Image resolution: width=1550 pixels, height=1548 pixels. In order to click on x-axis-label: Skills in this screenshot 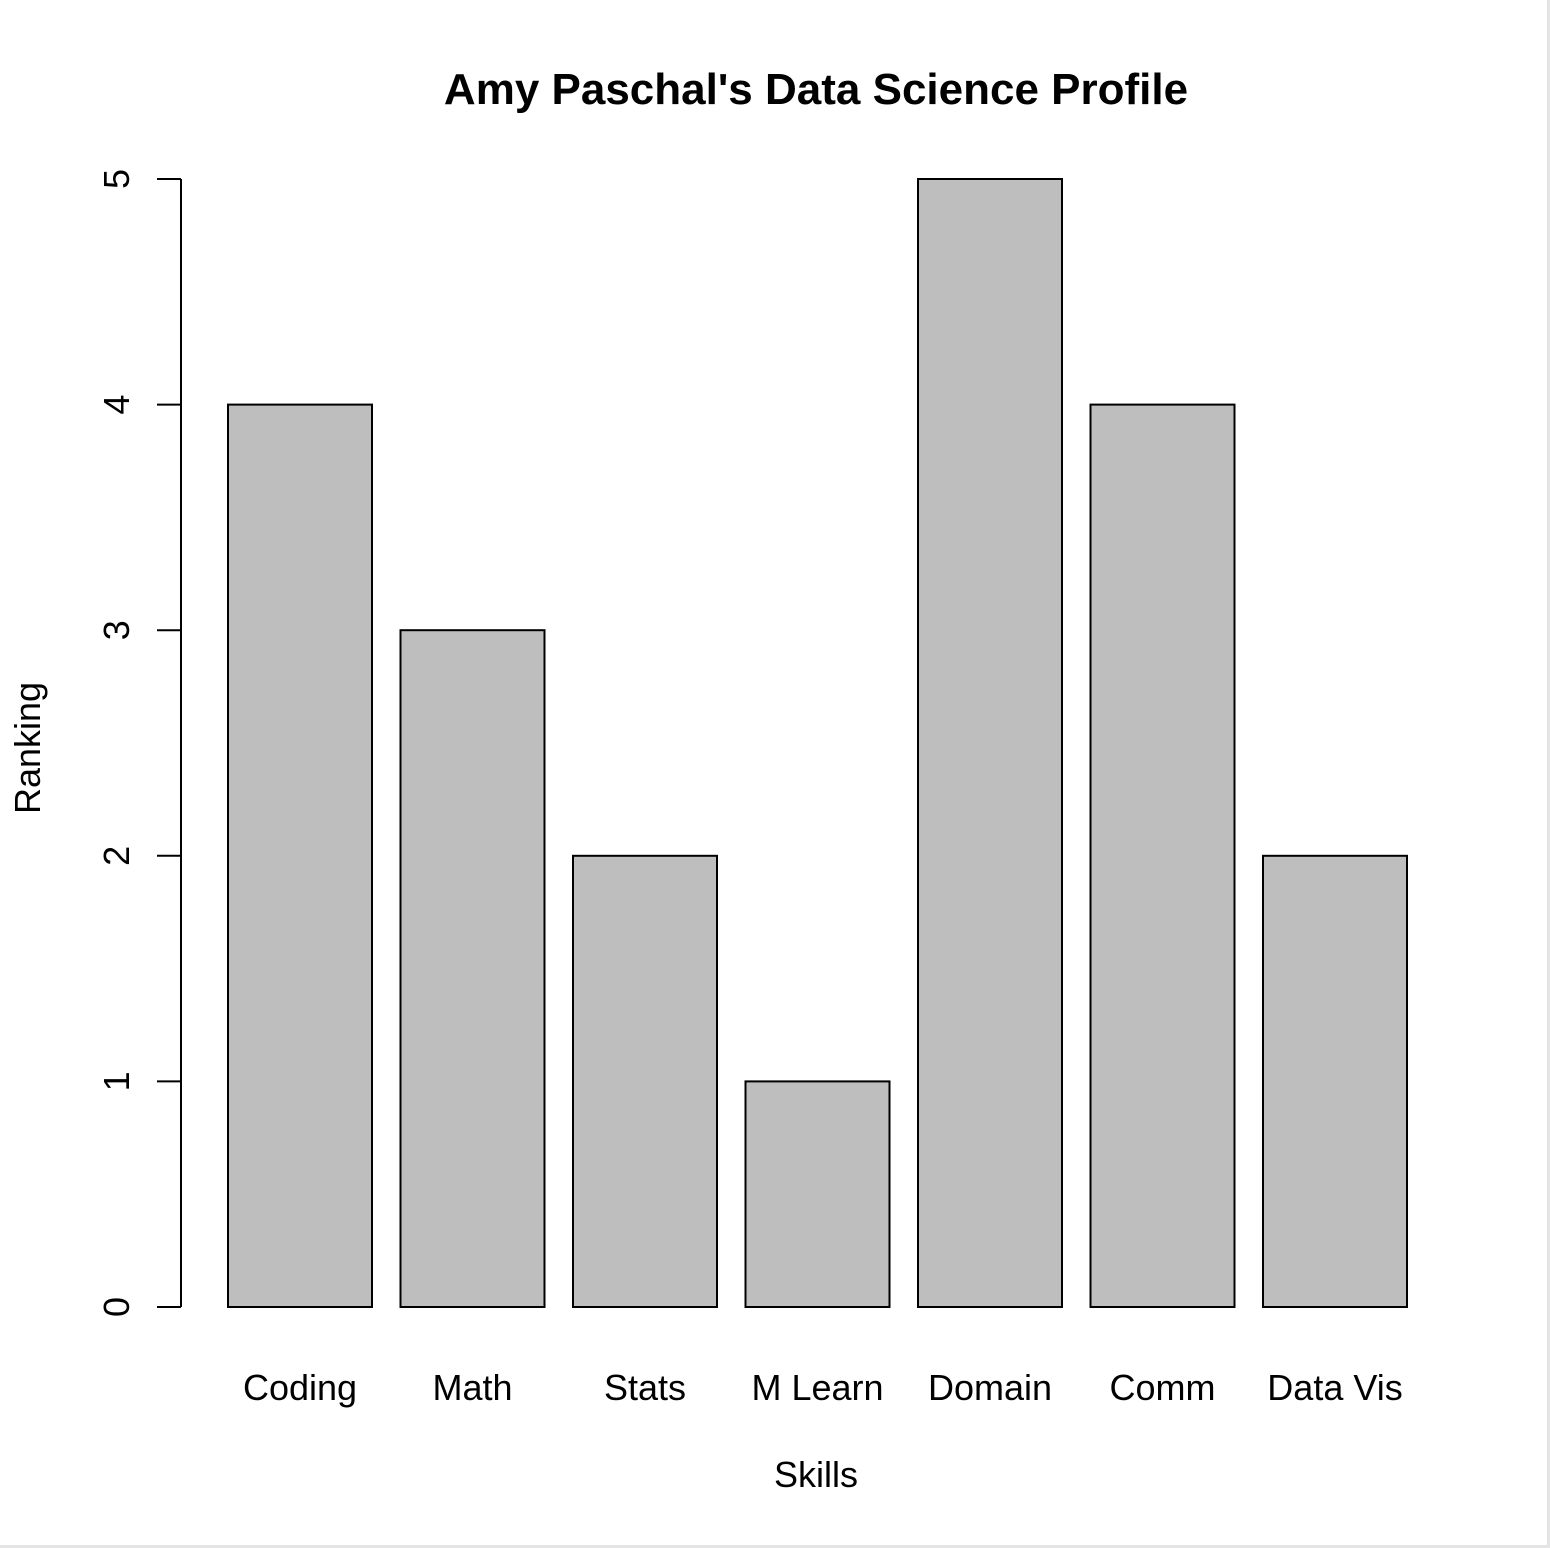, I will do `click(816, 1474)`.